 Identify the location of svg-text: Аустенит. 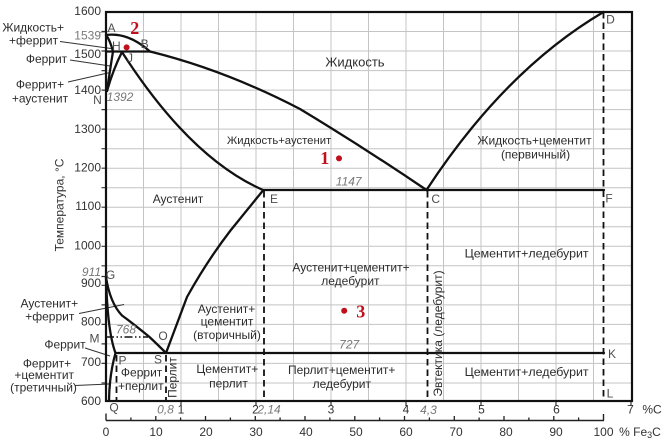
(178, 199).